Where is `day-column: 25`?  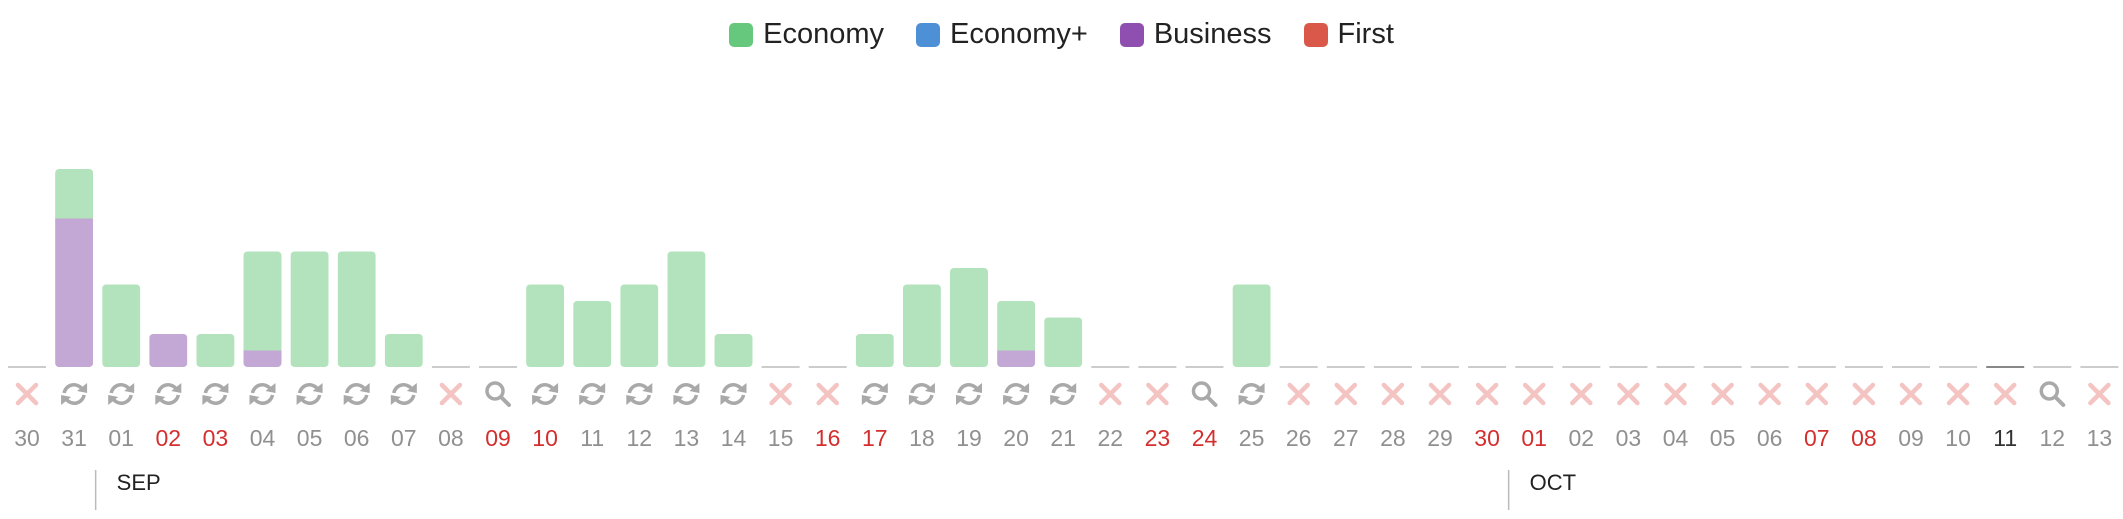
day-column: 25 is located at coordinates (1251, 368).